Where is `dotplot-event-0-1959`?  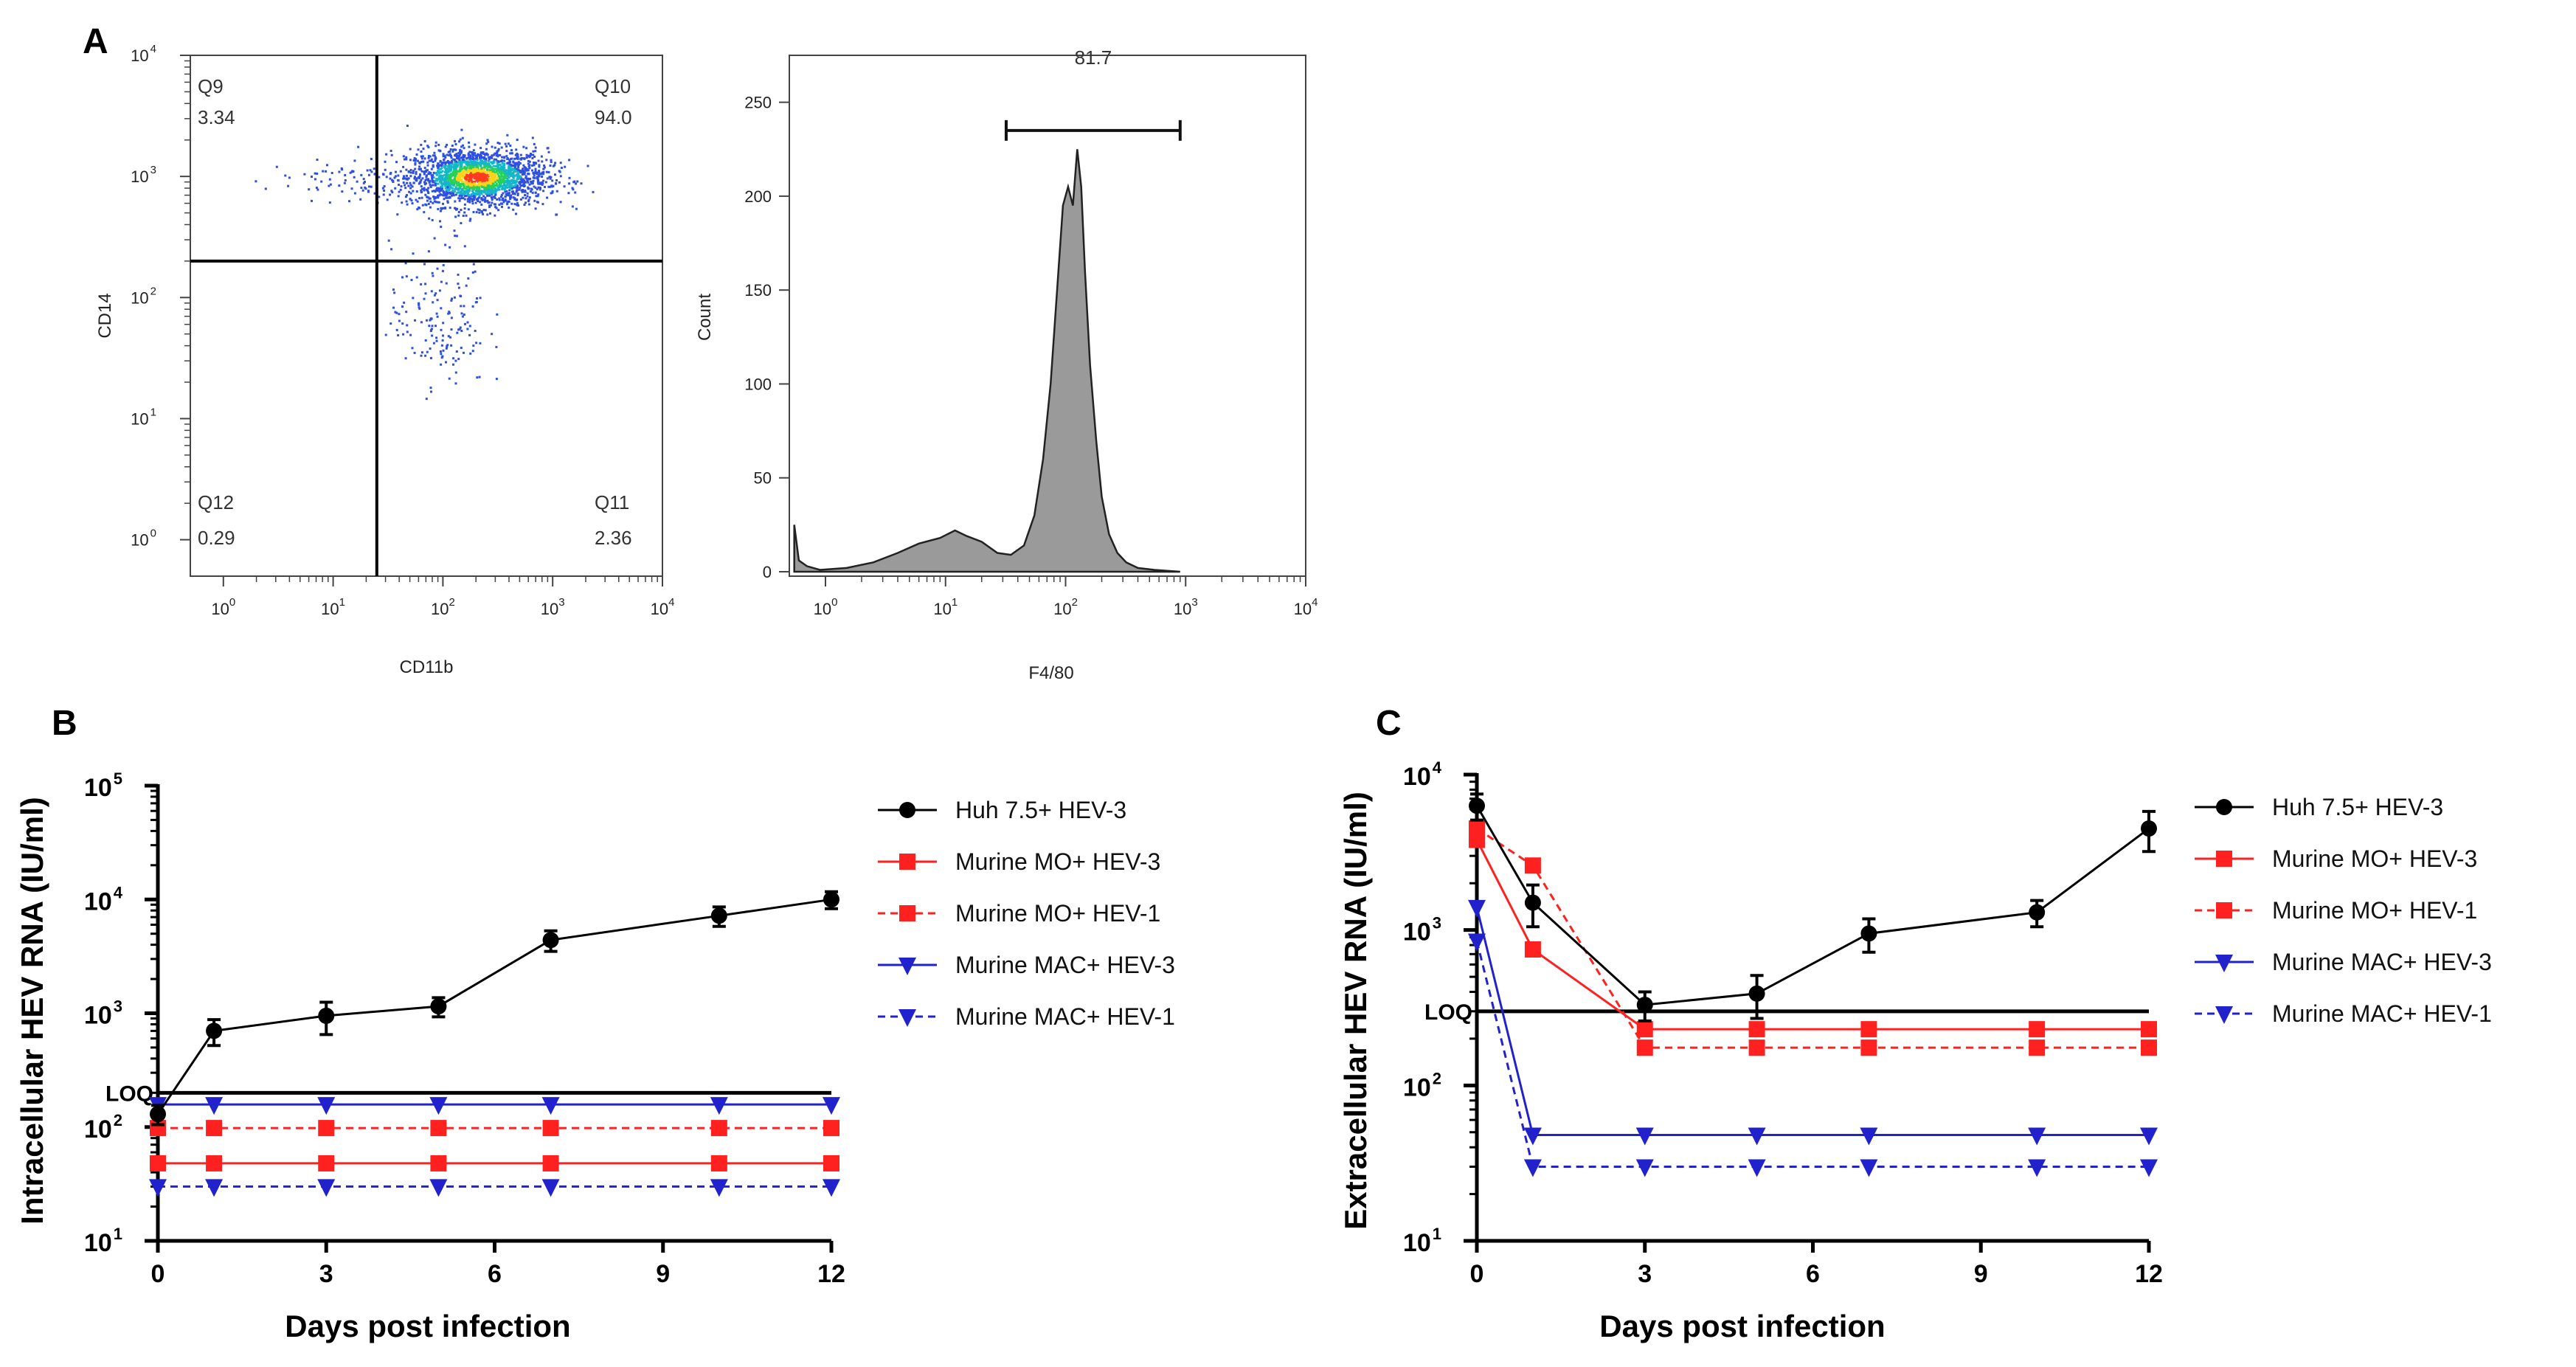 dotplot-event-0-1959 is located at coordinates (459, 175).